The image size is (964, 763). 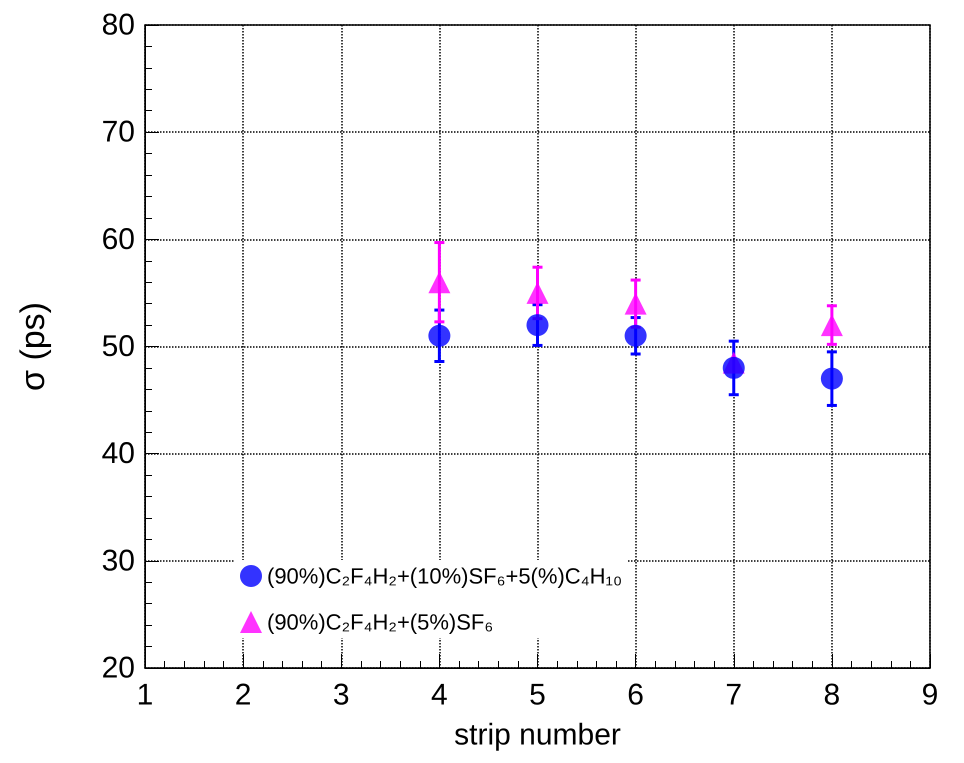 What do you see at coordinates (118, 453) in the screenshot?
I see `y-tick-label: 40` at bounding box center [118, 453].